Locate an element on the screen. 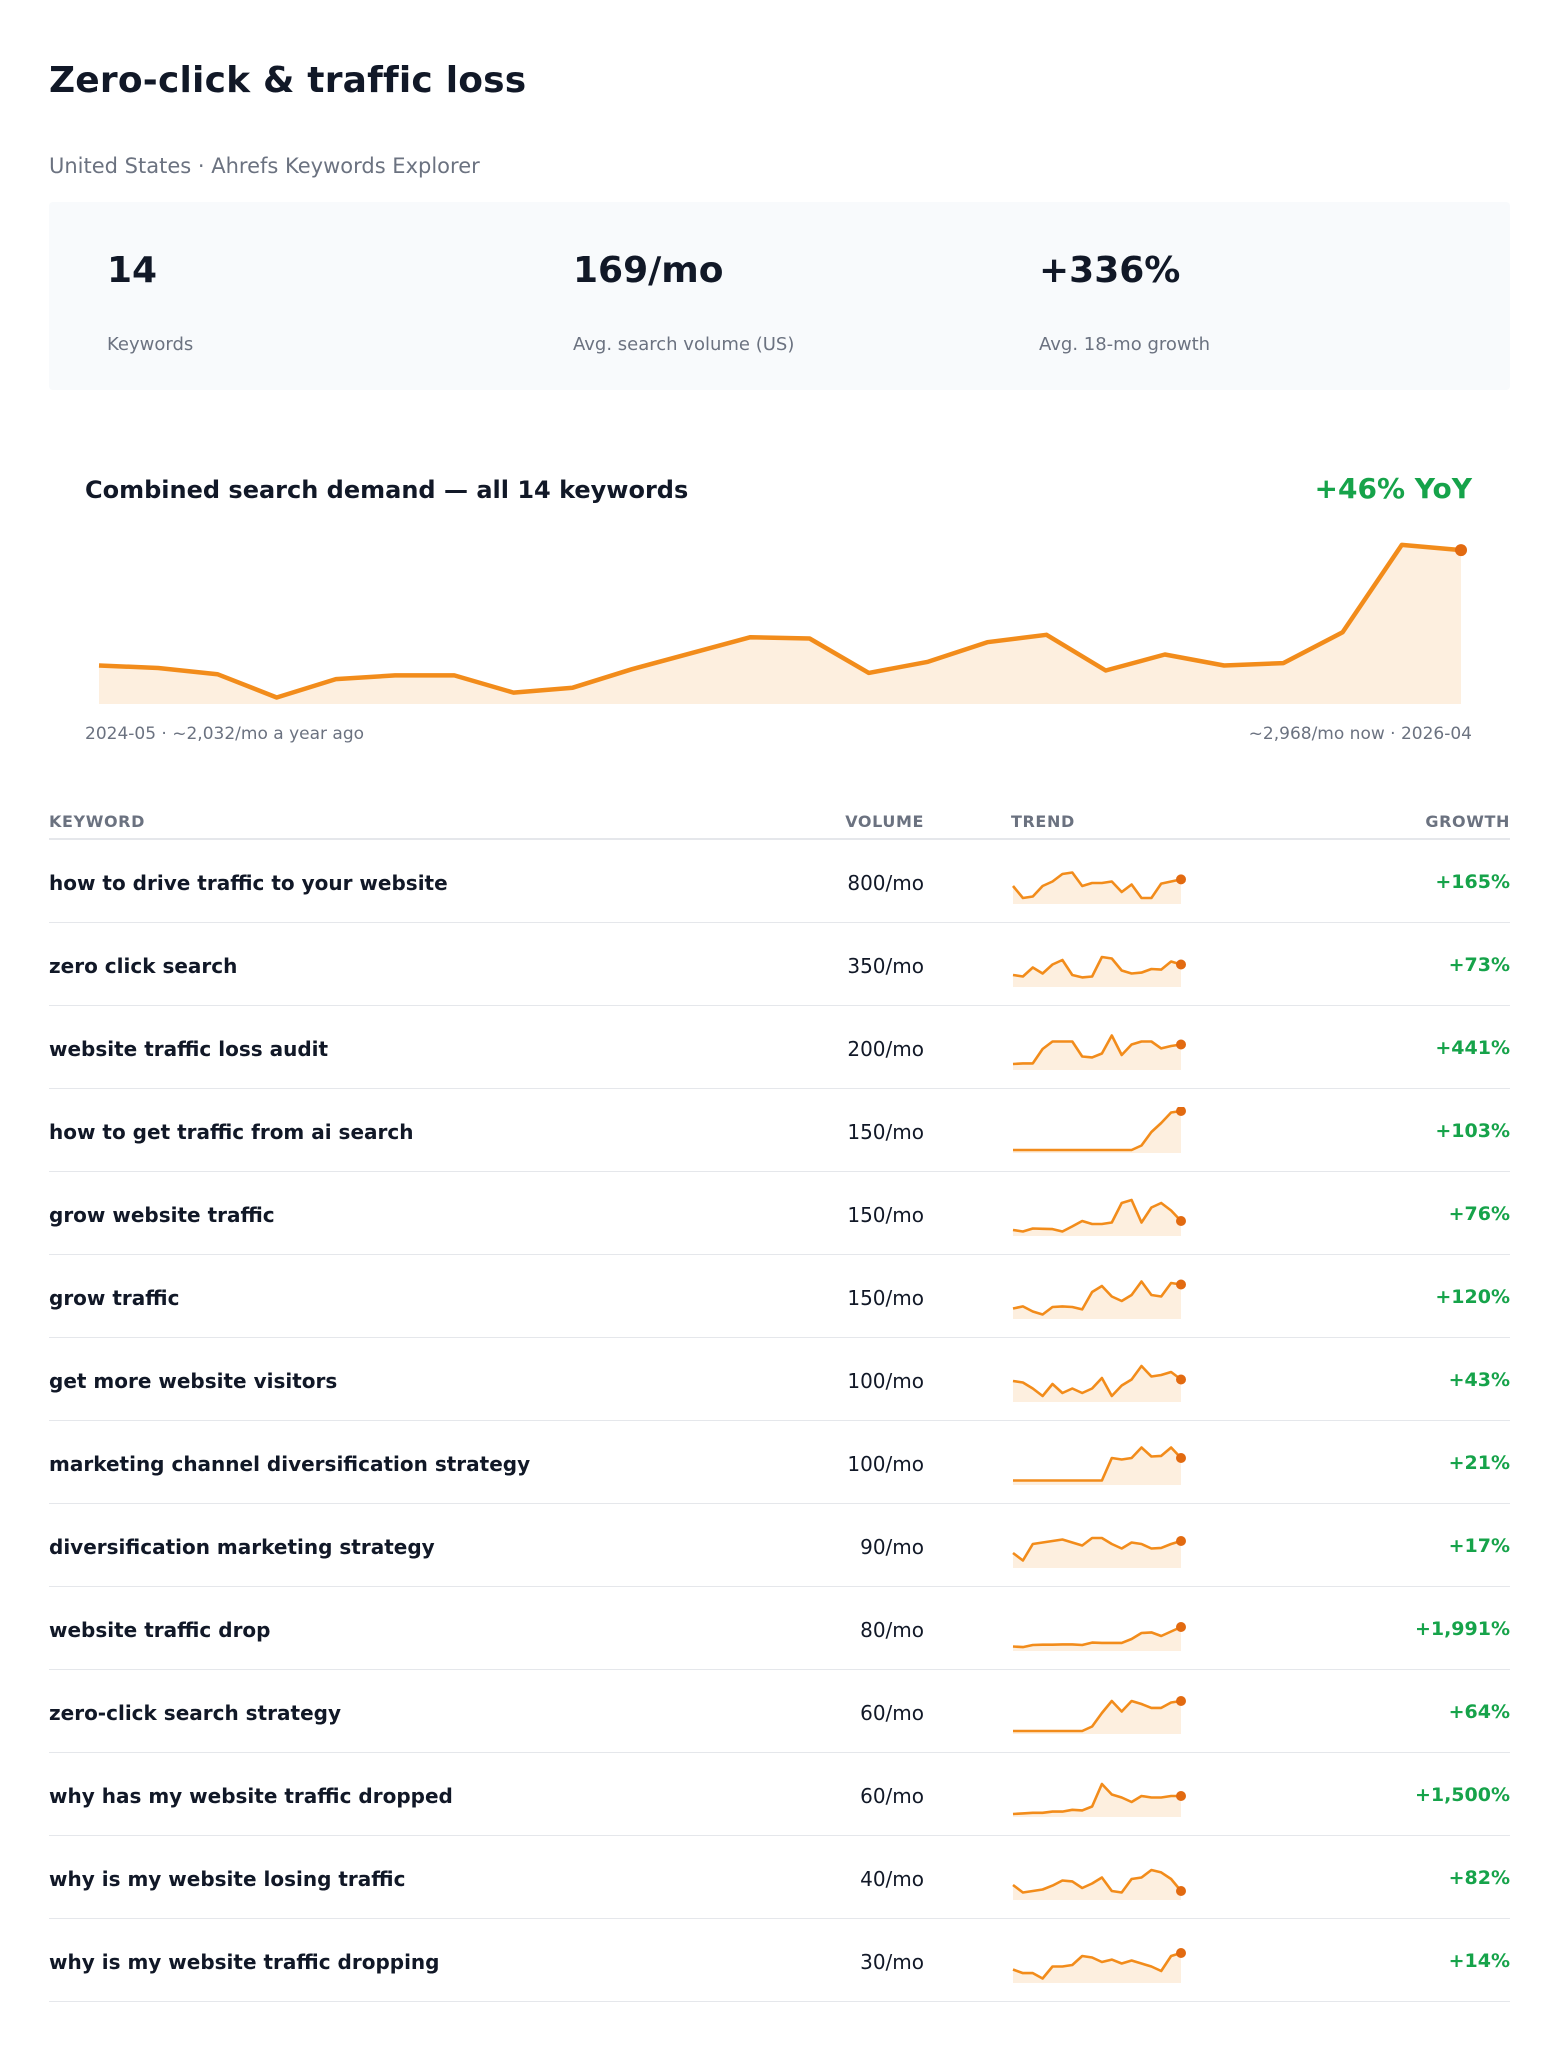 The image size is (1560, 2048). column-header-growth: GROWTH is located at coordinates (1467, 821).